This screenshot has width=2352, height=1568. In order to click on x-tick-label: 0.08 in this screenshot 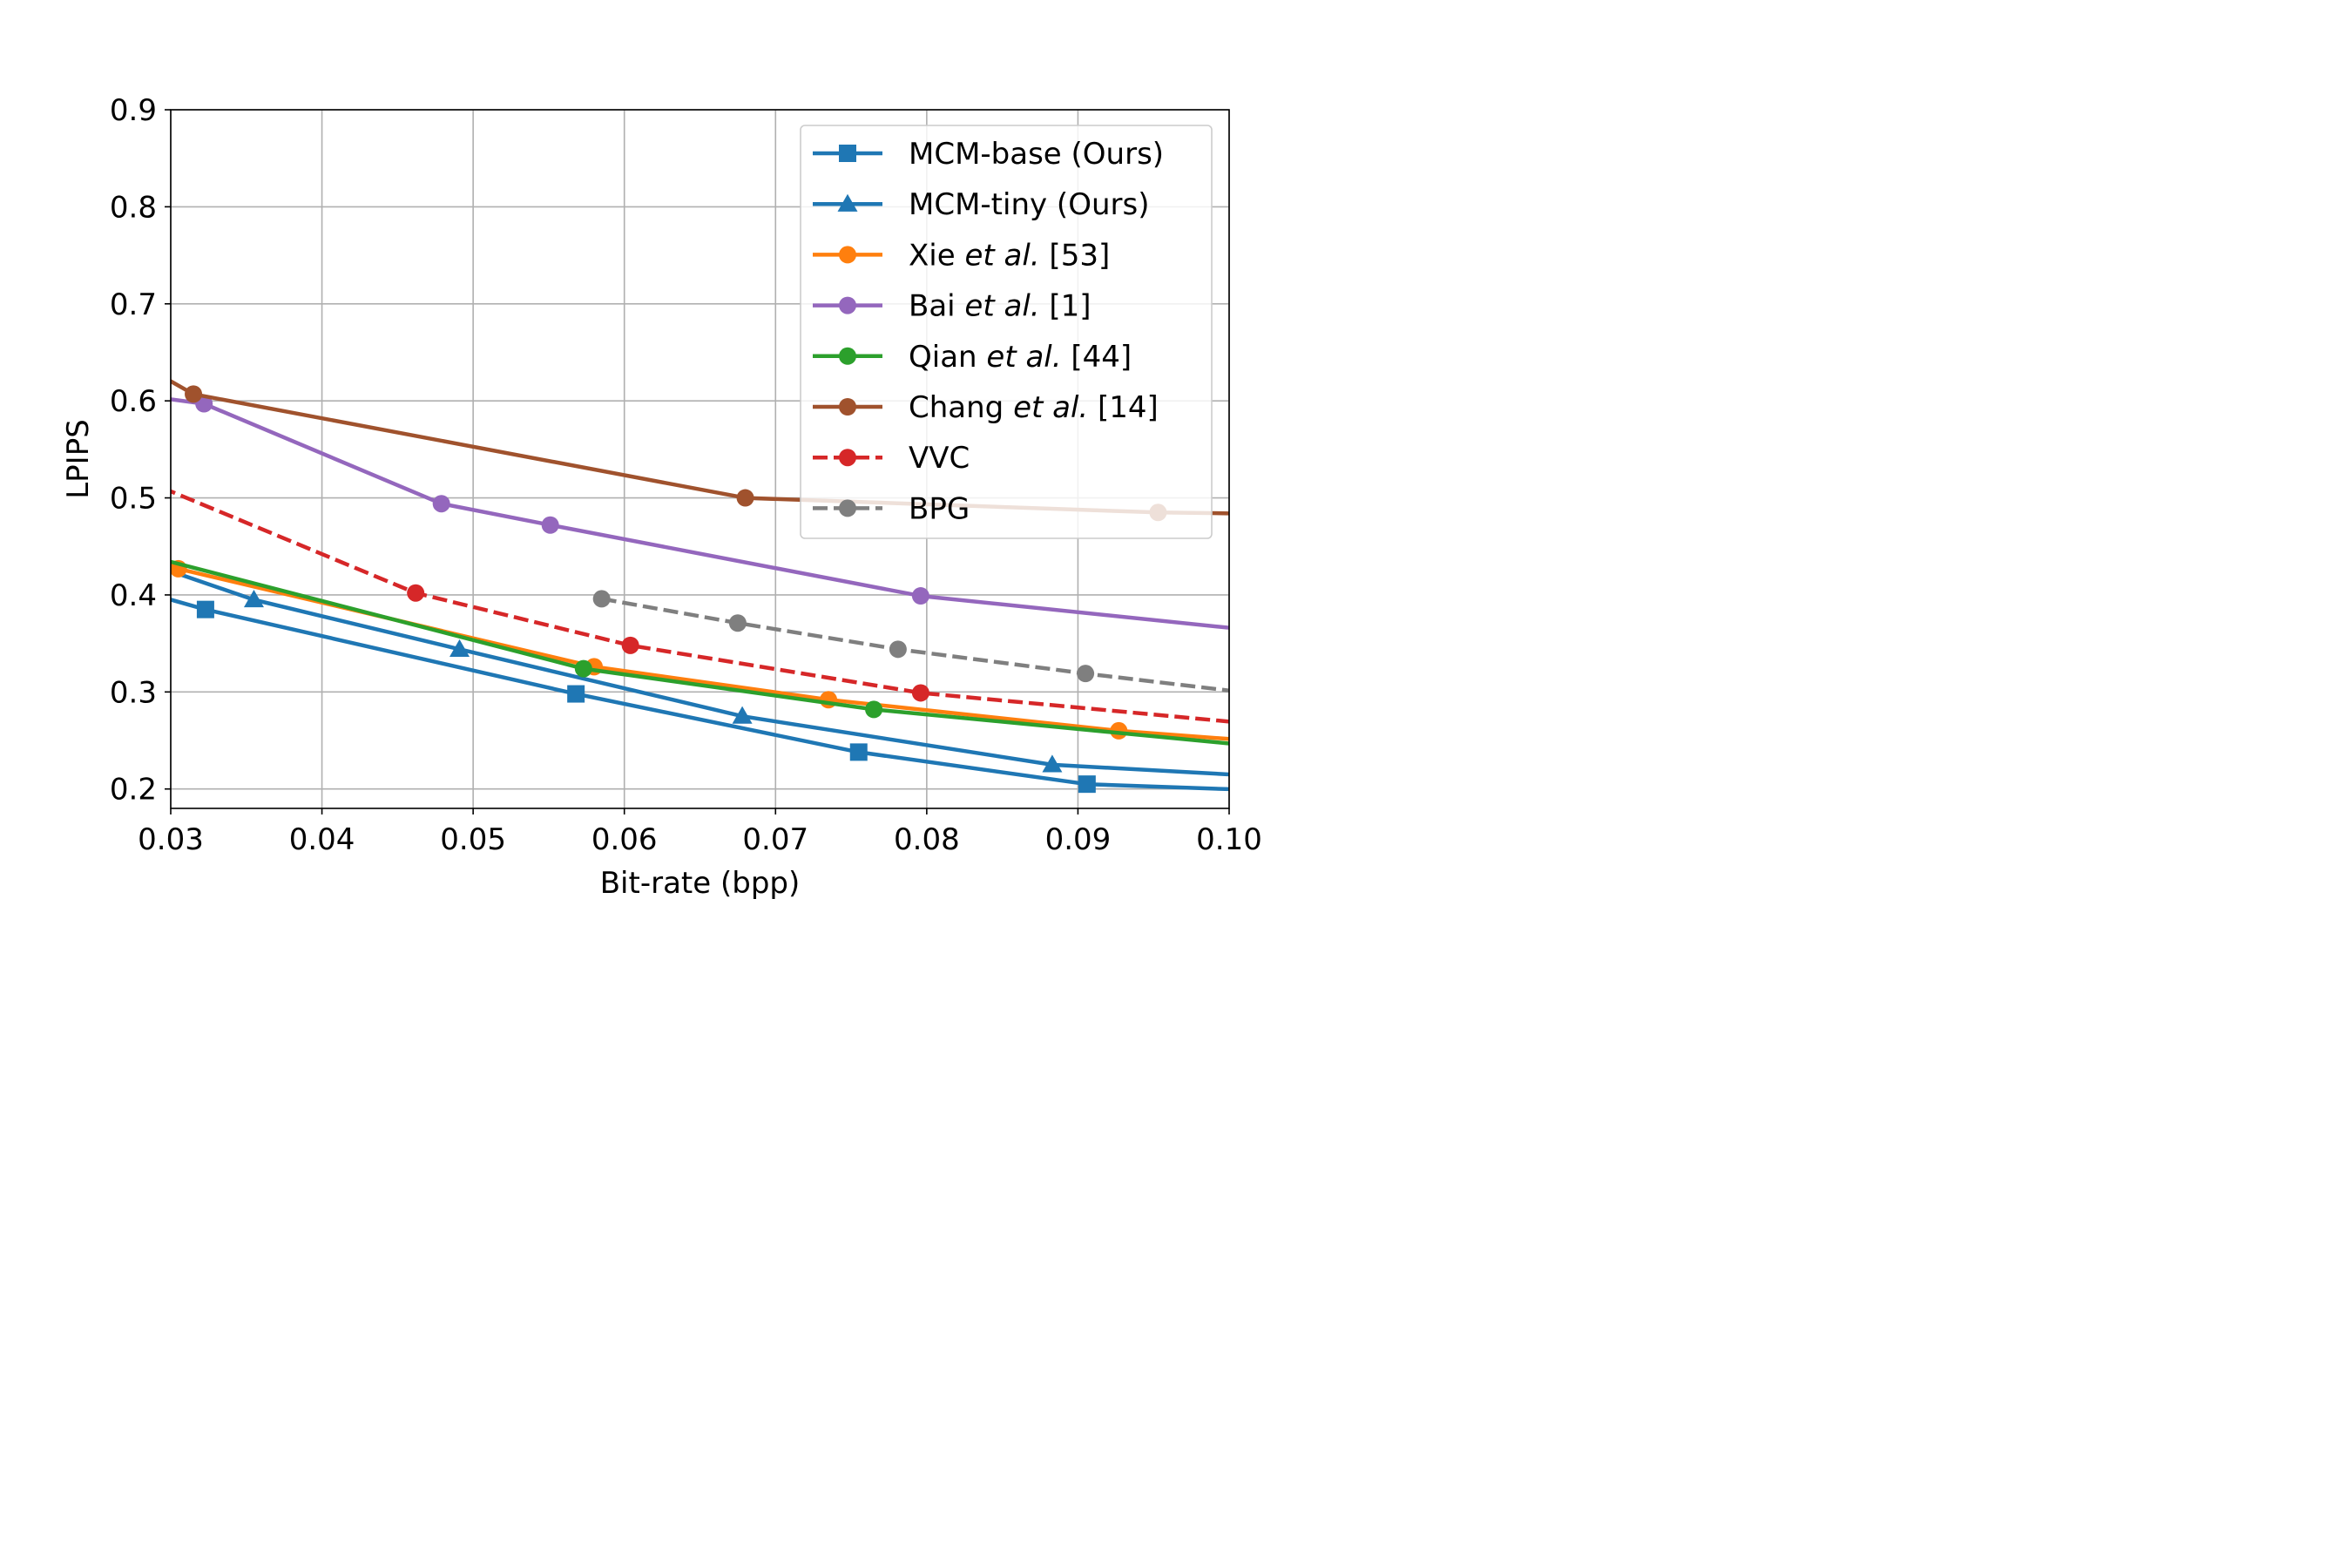, I will do `click(927, 839)`.